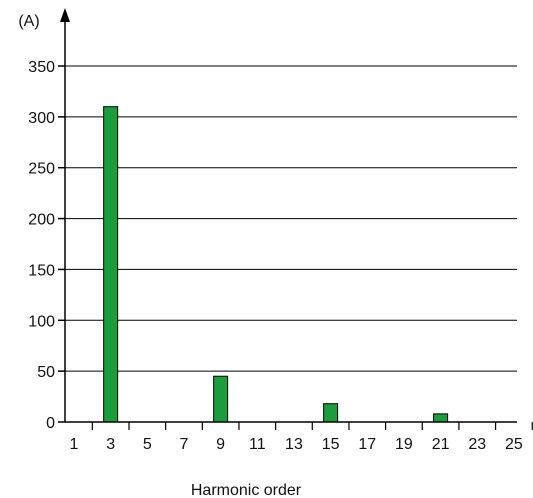 The image size is (533, 498). I want to click on y-tick-label: 350, so click(41, 67).